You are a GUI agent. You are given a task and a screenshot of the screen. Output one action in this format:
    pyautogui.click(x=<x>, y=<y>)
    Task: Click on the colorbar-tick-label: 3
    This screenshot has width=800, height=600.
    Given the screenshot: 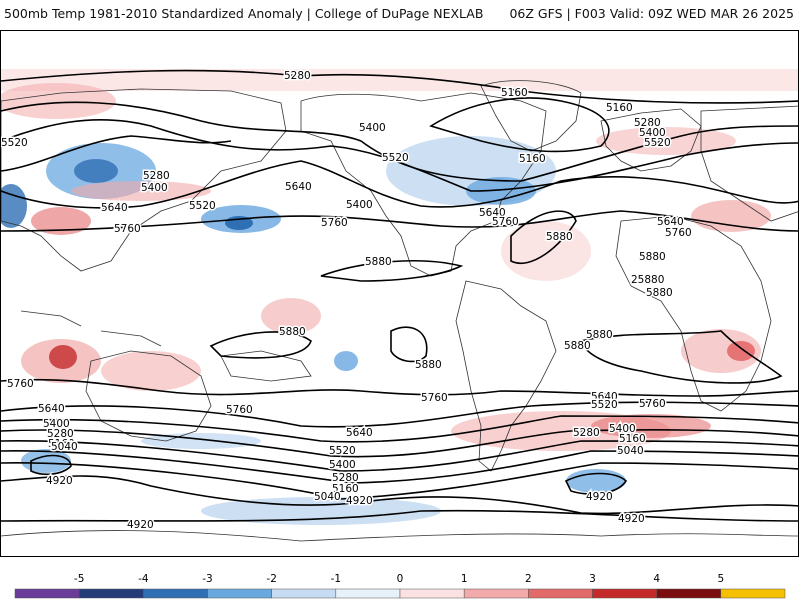 What is the action you would take?
    pyautogui.click(x=592, y=579)
    